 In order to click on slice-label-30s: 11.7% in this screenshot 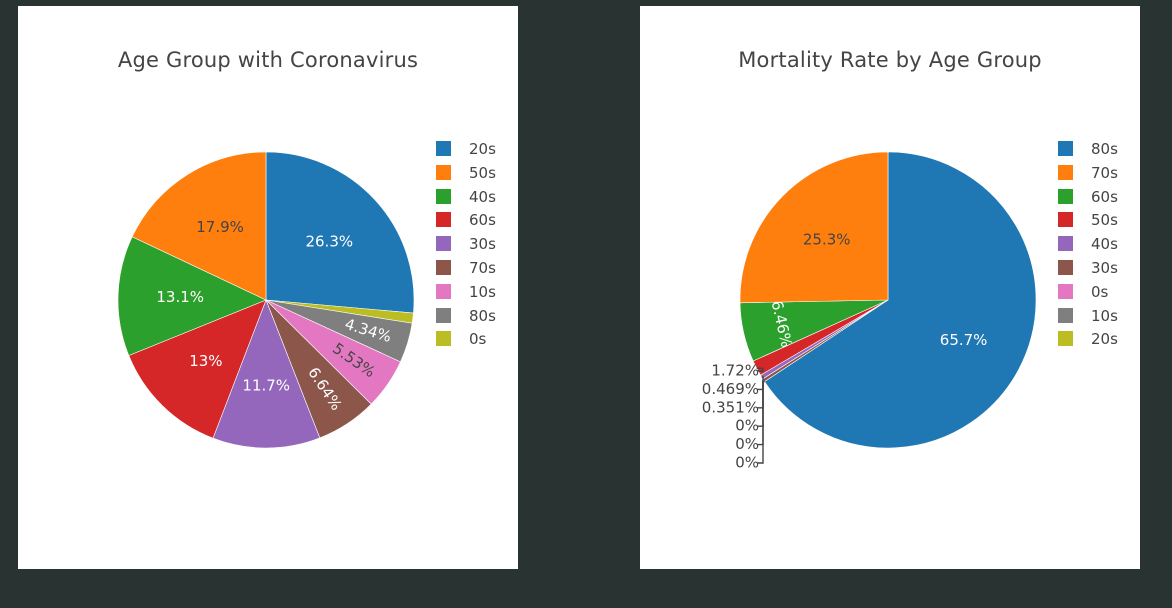, I will do `click(266, 385)`.